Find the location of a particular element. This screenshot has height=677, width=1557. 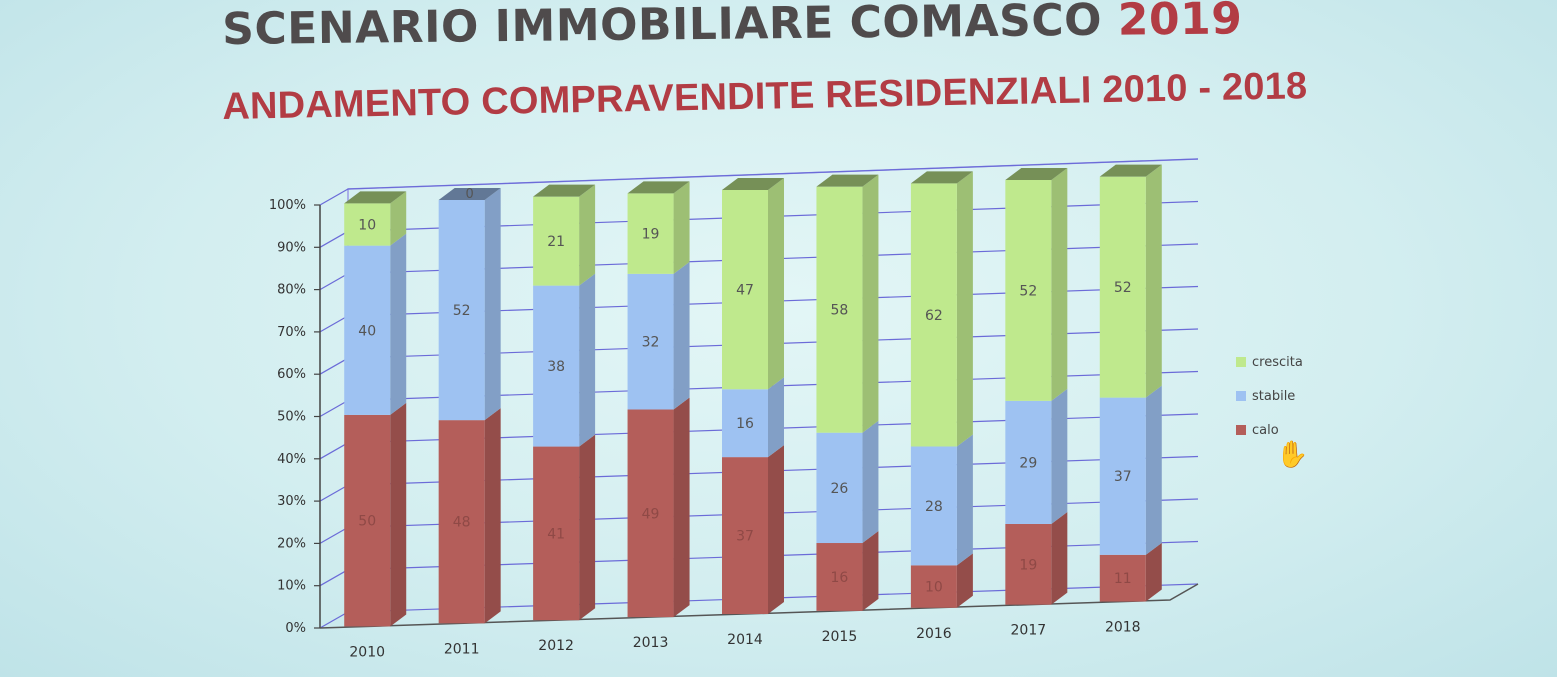

data-label: 10 is located at coordinates (934, 588).